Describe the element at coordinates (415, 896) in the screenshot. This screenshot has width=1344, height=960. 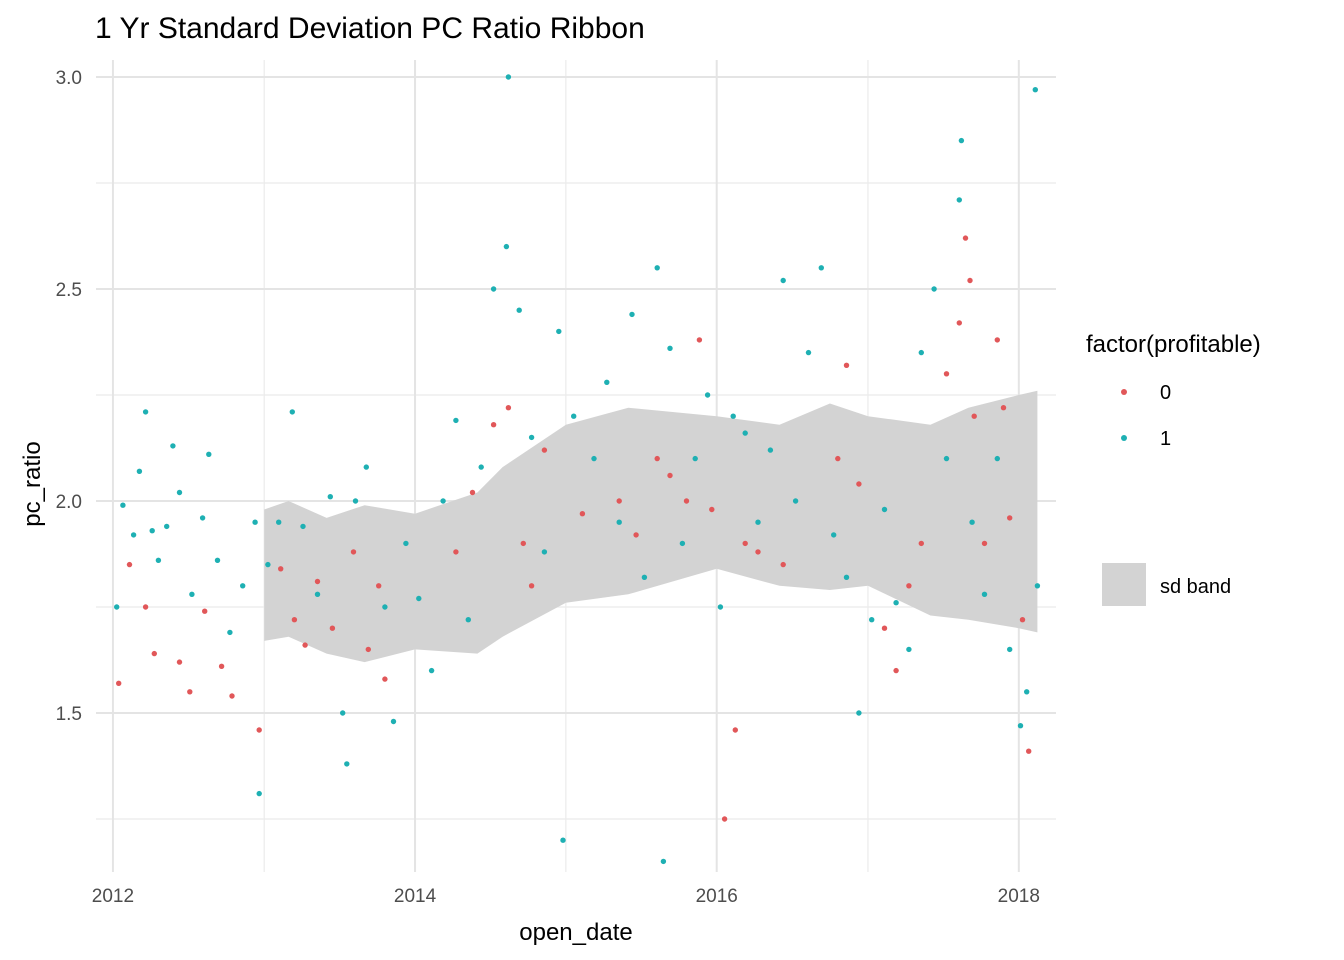
I see `x-tick-label-1: 2014` at that location.